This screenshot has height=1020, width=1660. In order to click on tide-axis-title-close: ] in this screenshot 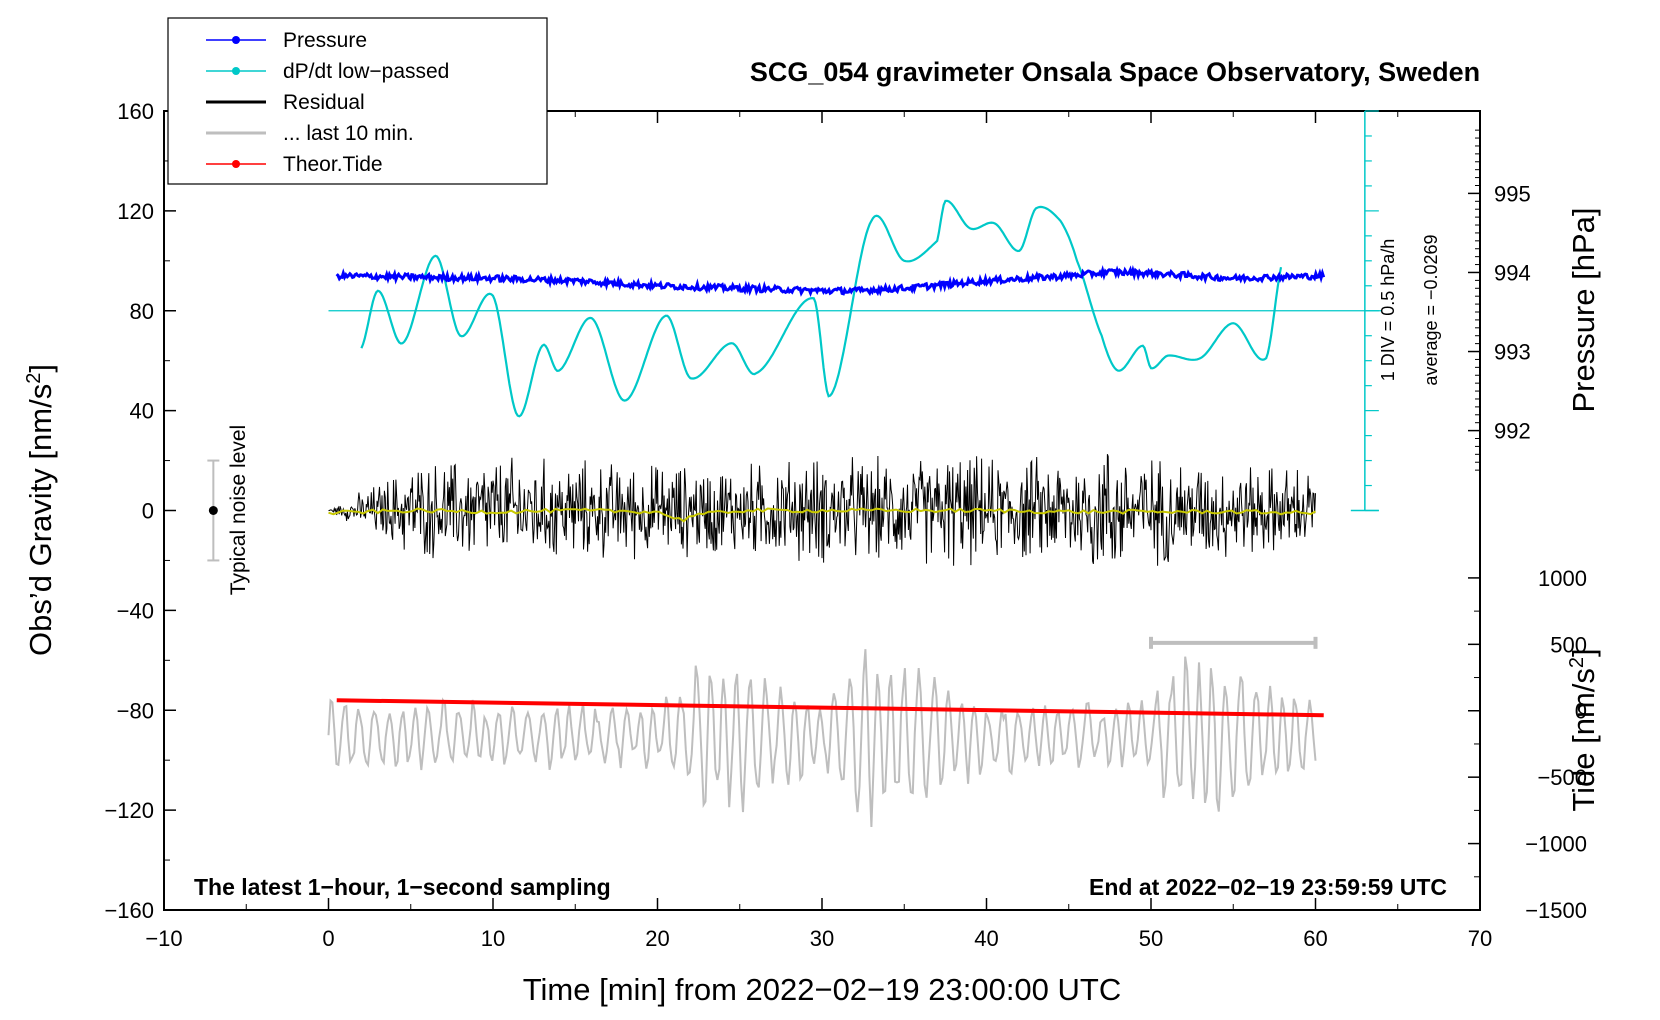, I will do `click(1583, 652)`.